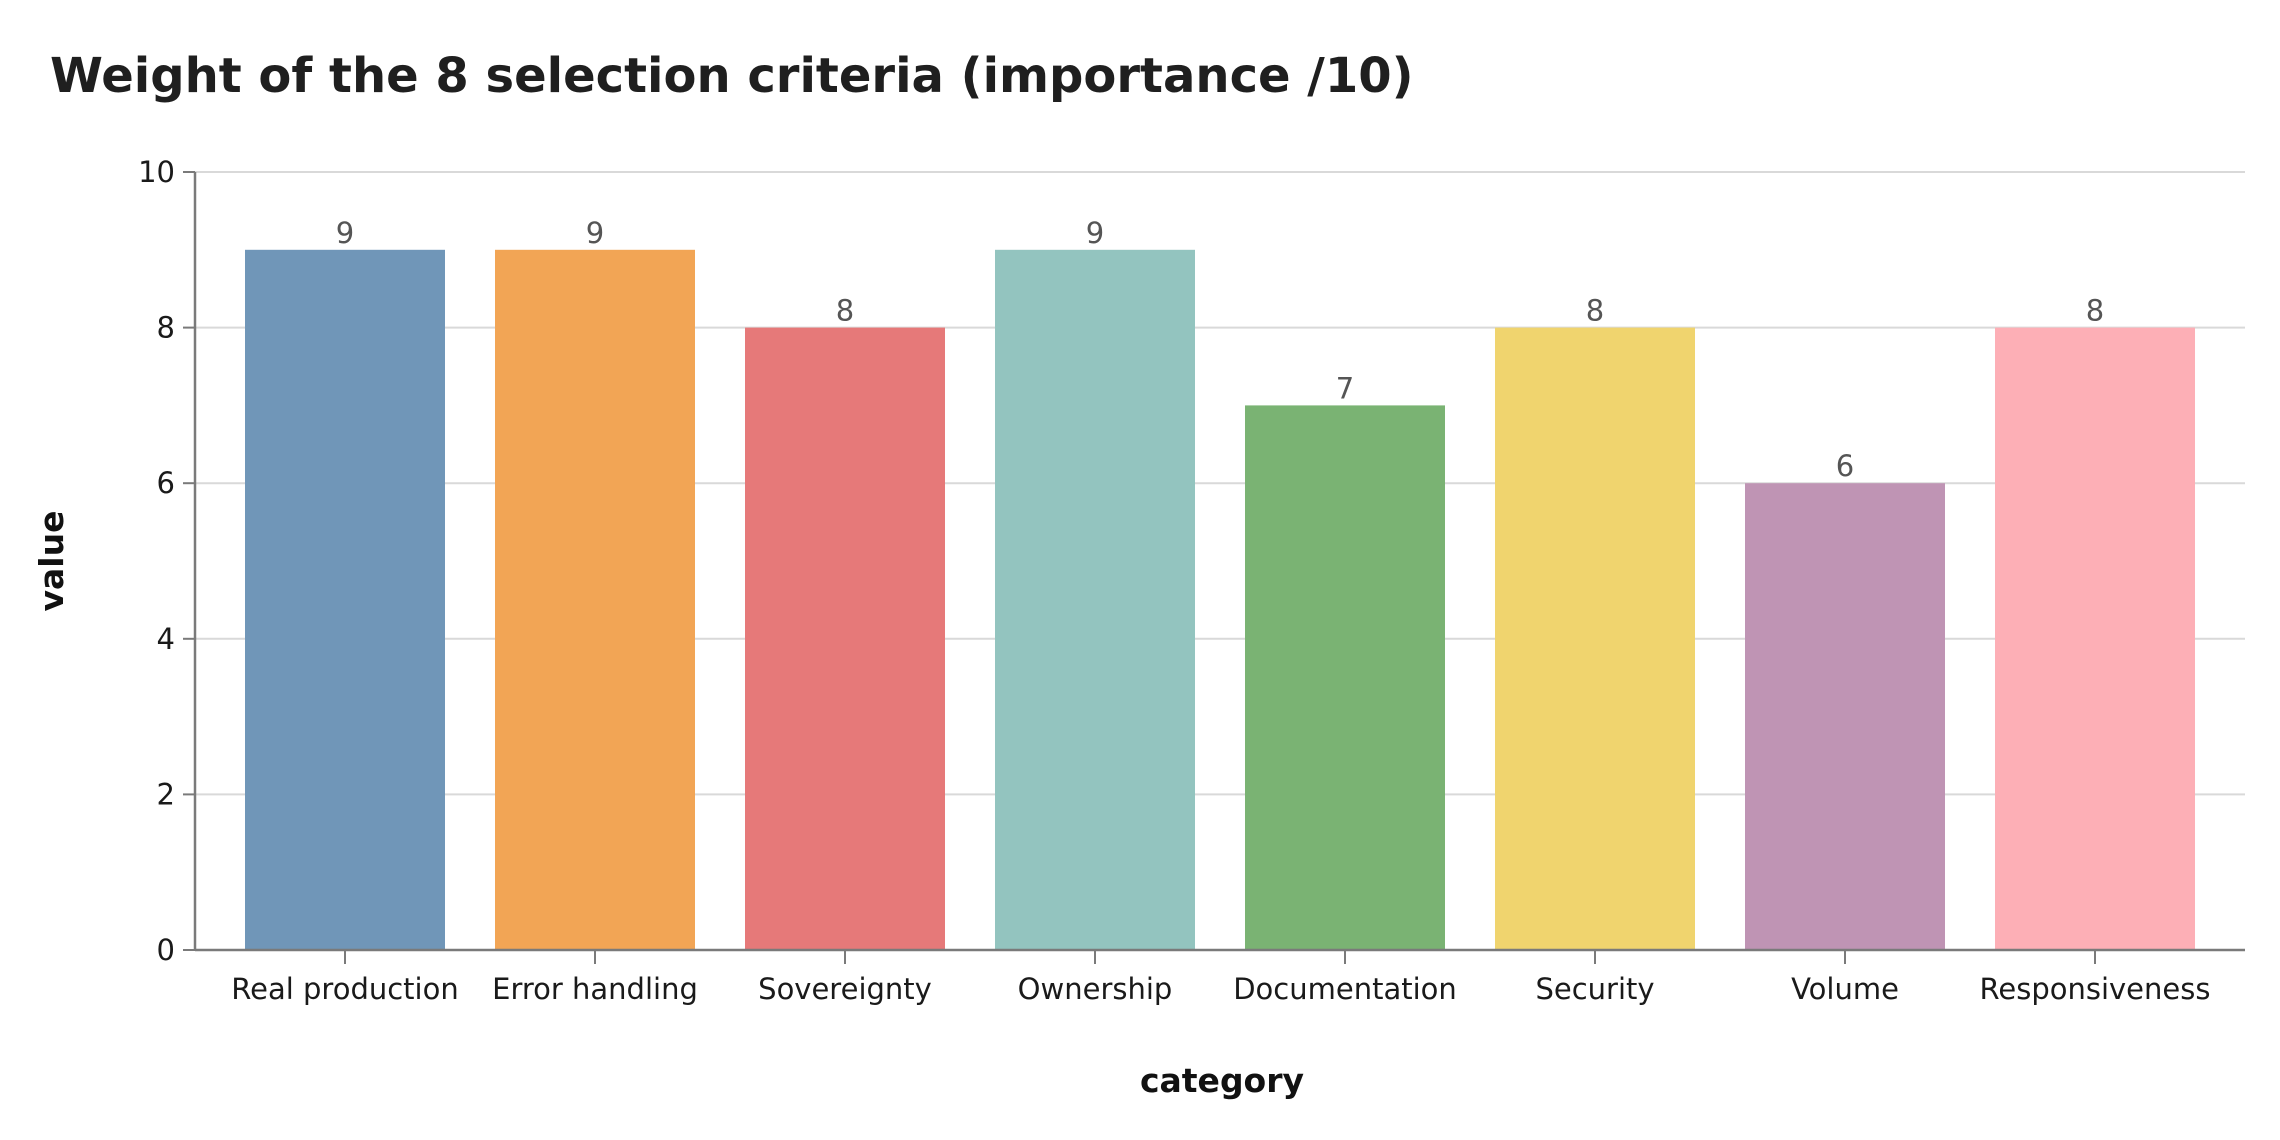  What do you see at coordinates (1345, 388) in the screenshot?
I see `bar-value-label: 7` at bounding box center [1345, 388].